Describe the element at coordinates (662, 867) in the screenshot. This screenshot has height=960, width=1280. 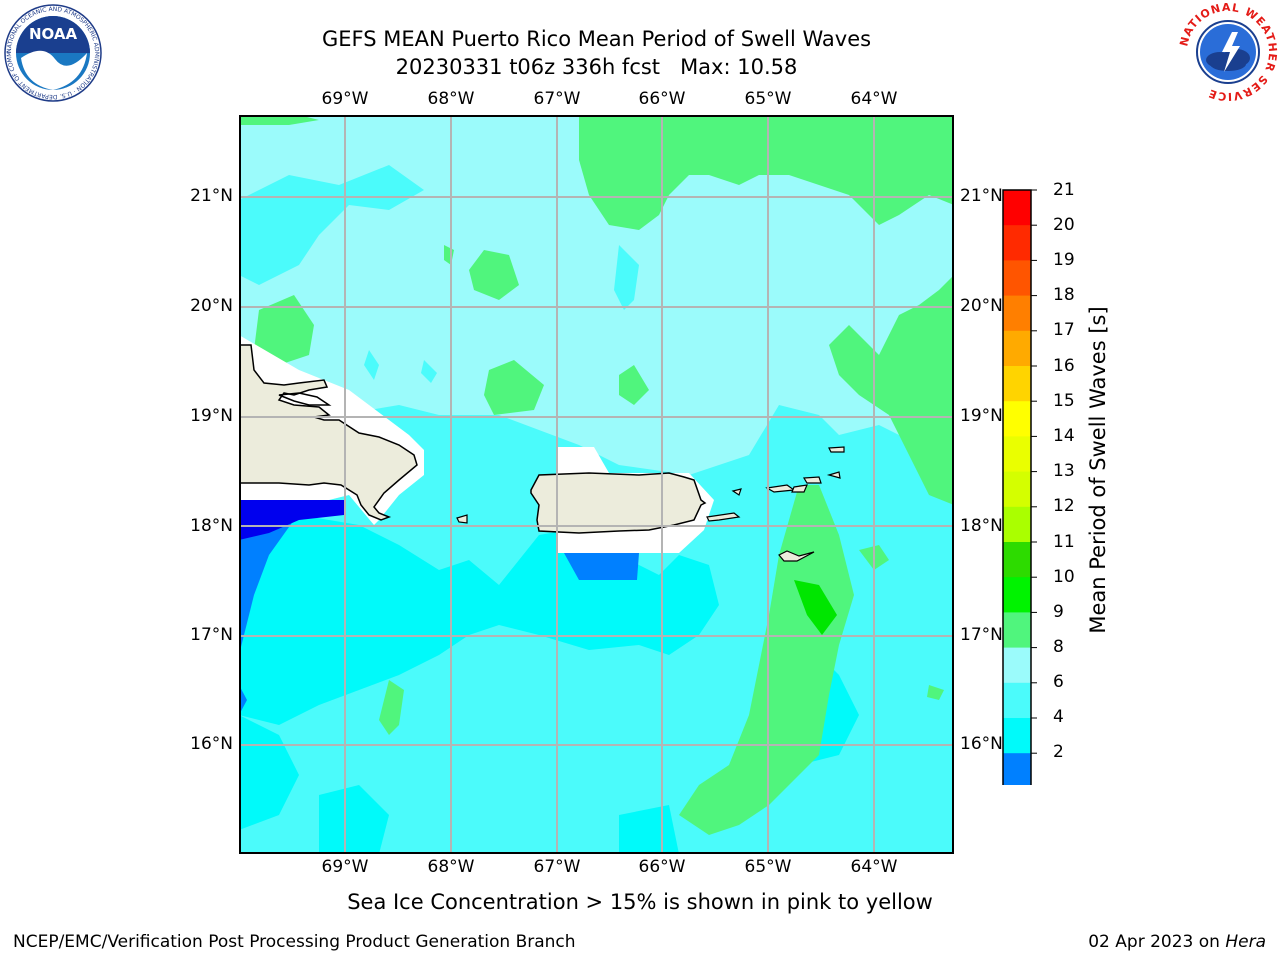
I see `lon-label-bottom: 66°W` at that location.